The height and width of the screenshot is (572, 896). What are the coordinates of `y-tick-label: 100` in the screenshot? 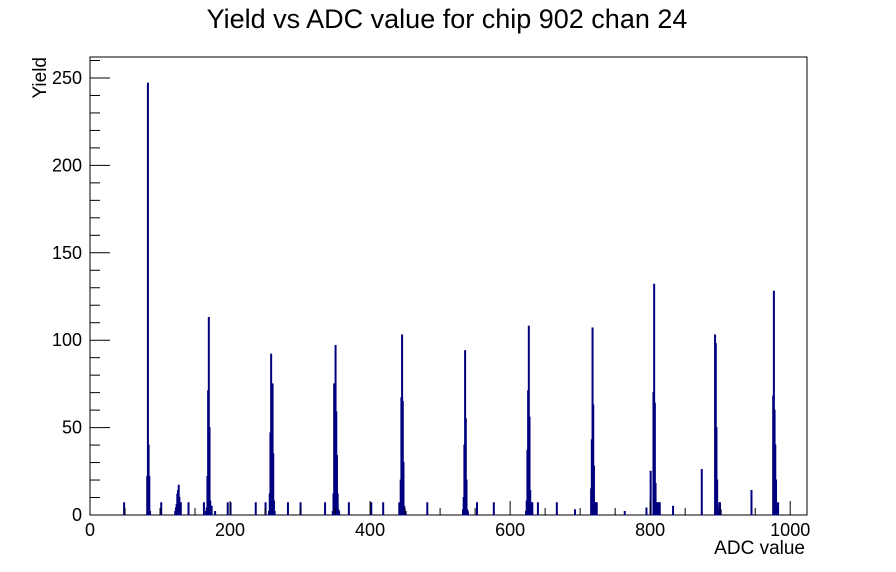 It's located at (67, 340).